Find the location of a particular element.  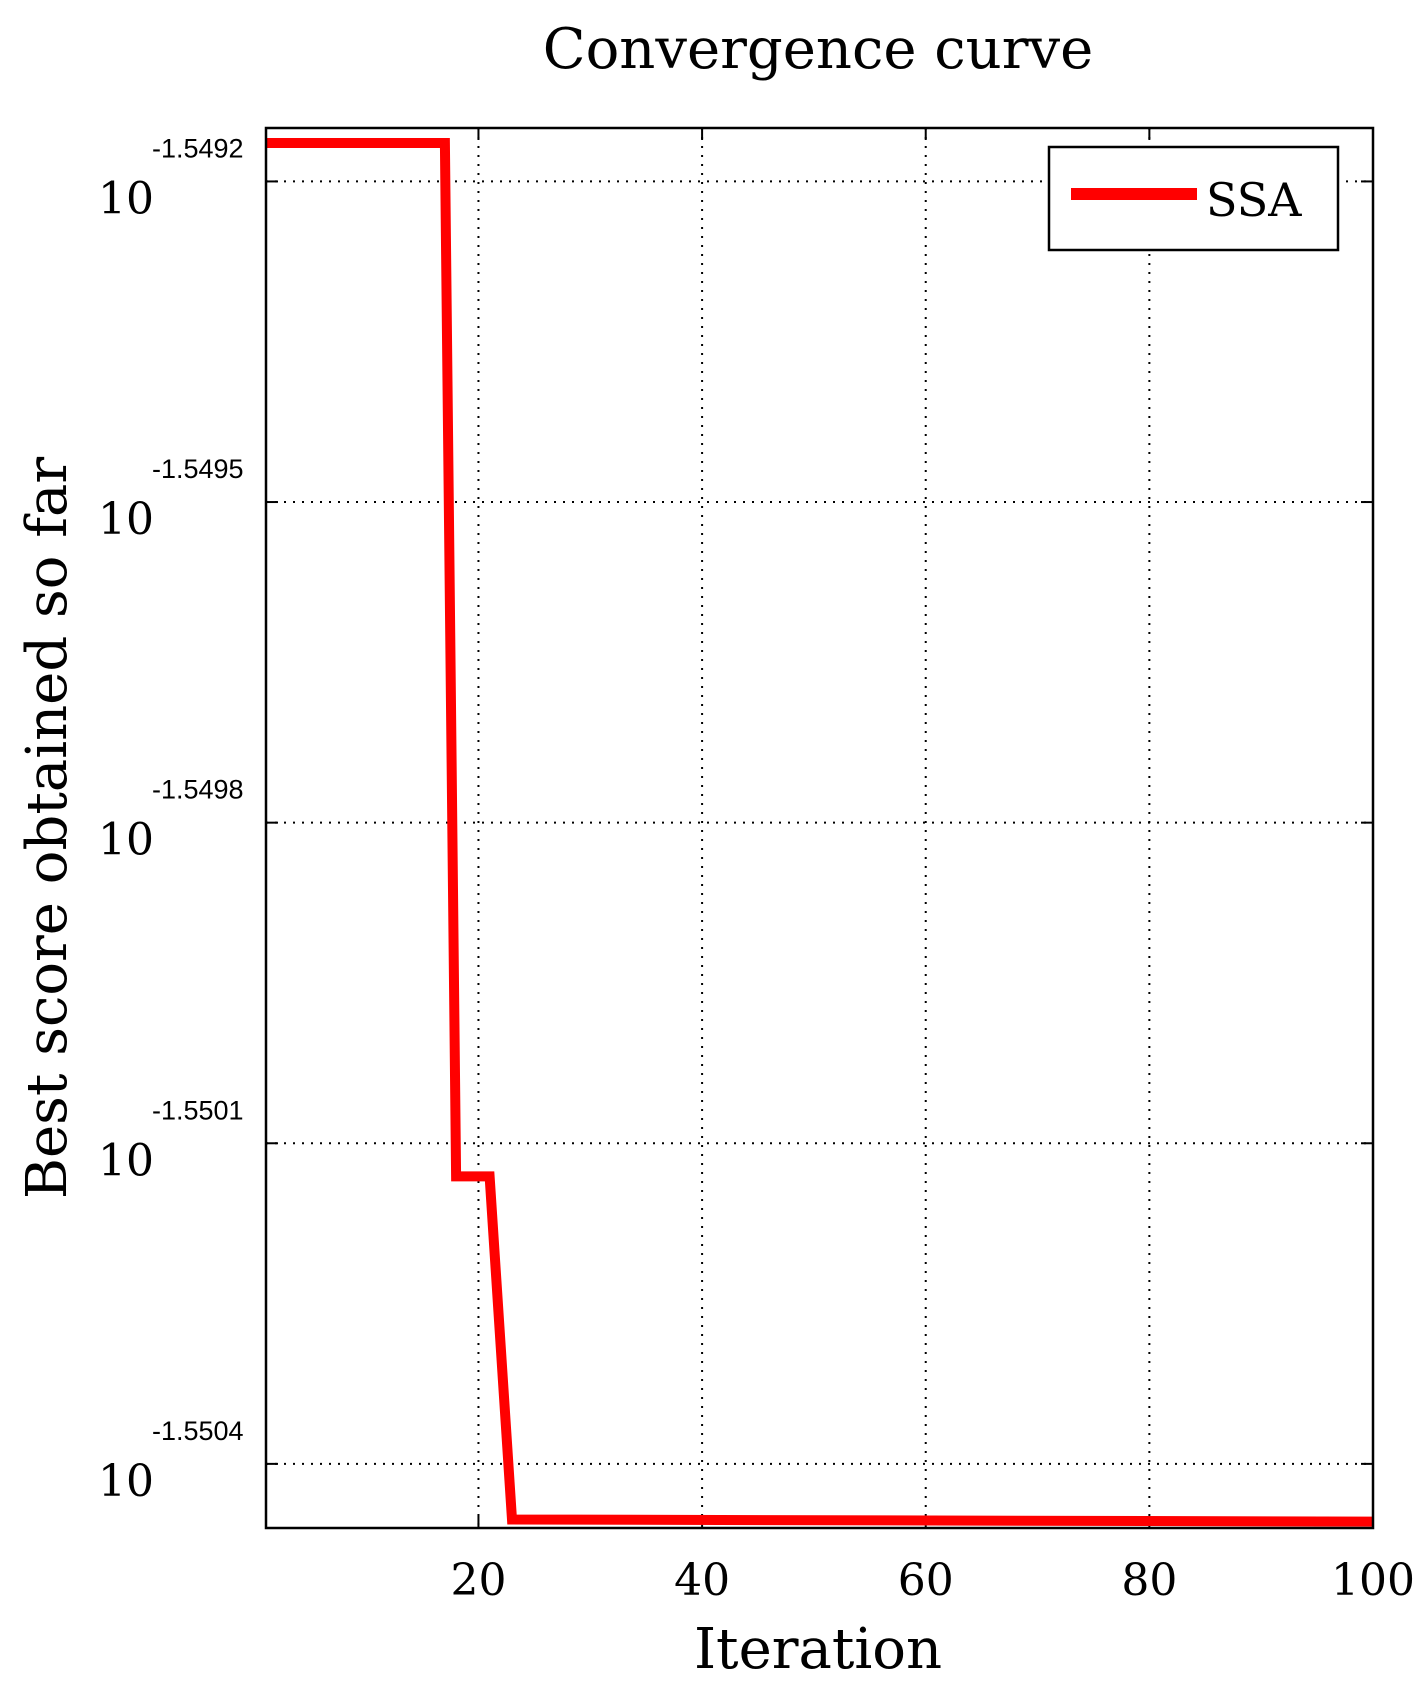

x-tick-label: 40 is located at coordinates (702, 1580).